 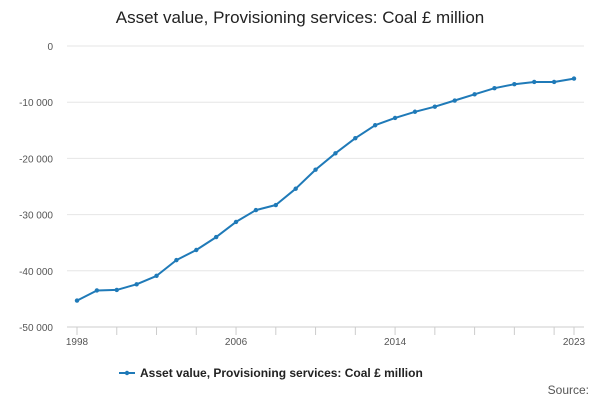 I want to click on y-tick-label: 0, so click(x=50, y=47).